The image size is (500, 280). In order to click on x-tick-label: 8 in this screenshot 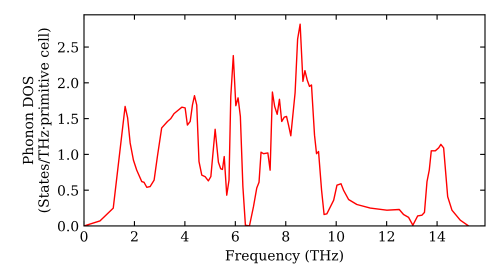, I will do `click(286, 236)`.